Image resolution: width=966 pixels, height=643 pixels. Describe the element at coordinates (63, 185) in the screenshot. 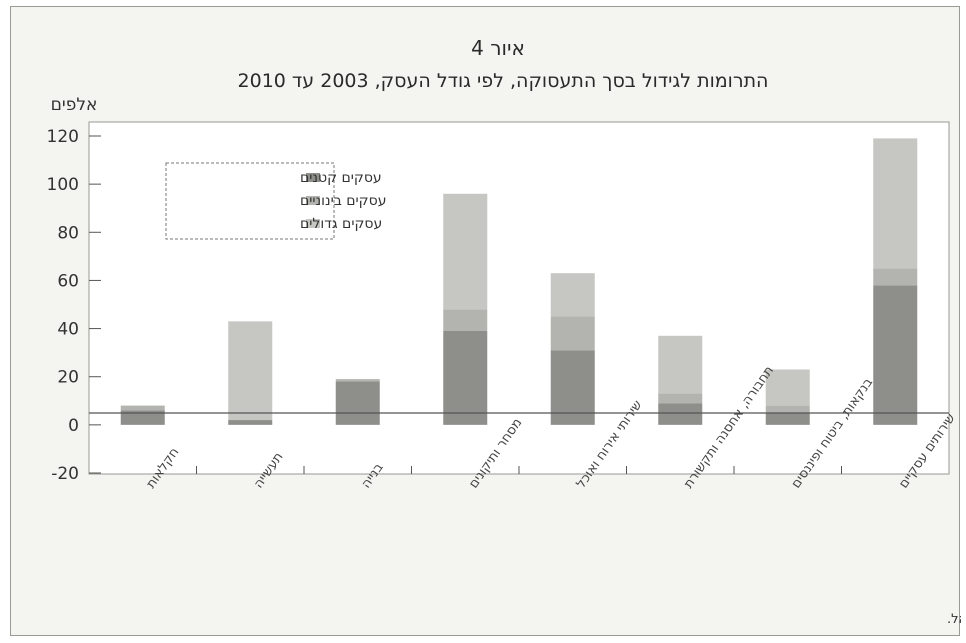

I see `y-tick-label: 100` at that location.